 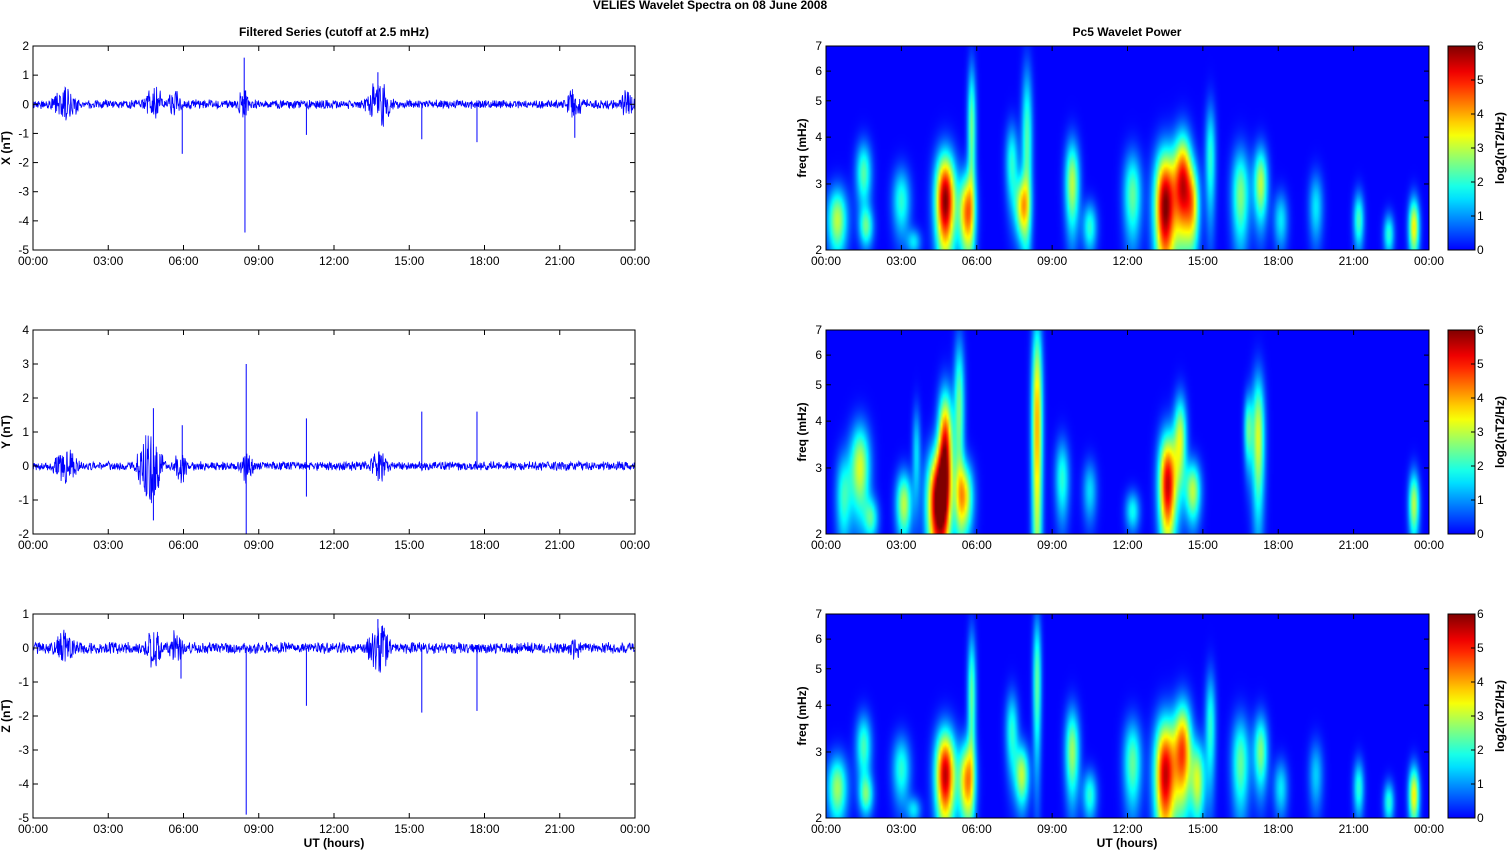 What do you see at coordinates (23, 682) in the screenshot?
I see `series-y-tick-label: -1` at bounding box center [23, 682].